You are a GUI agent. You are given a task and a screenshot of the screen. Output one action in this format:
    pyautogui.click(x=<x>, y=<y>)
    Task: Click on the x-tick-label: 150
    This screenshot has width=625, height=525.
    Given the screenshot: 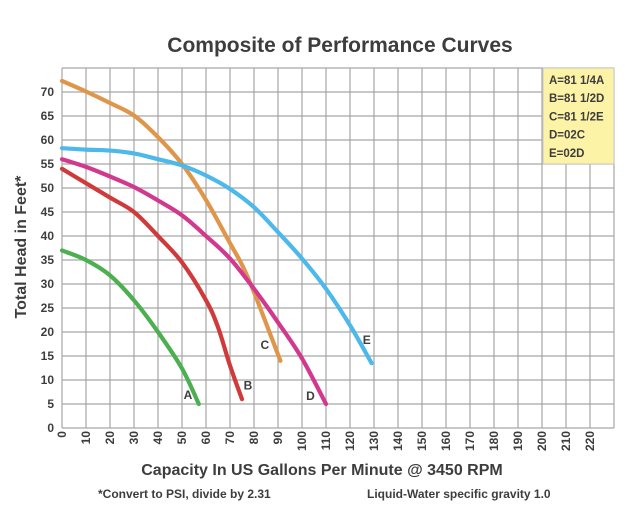 What is the action you would take?
    pyautogui.click(x=422, y=441)
    